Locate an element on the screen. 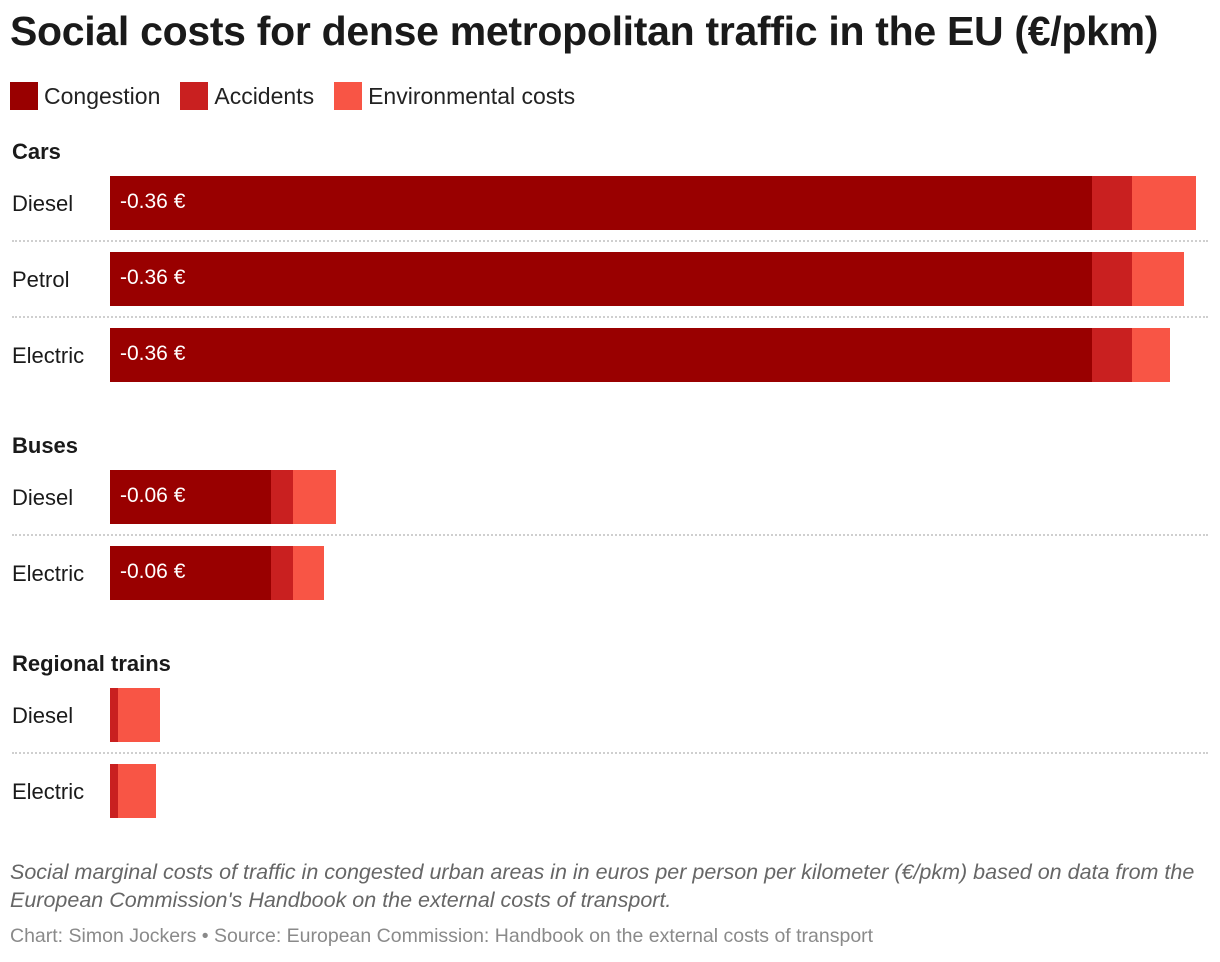 Image resolution: width=1220 pixels, height=962 pixels. legend-item-accidents: Accidents is located at coordinates (247, 96).